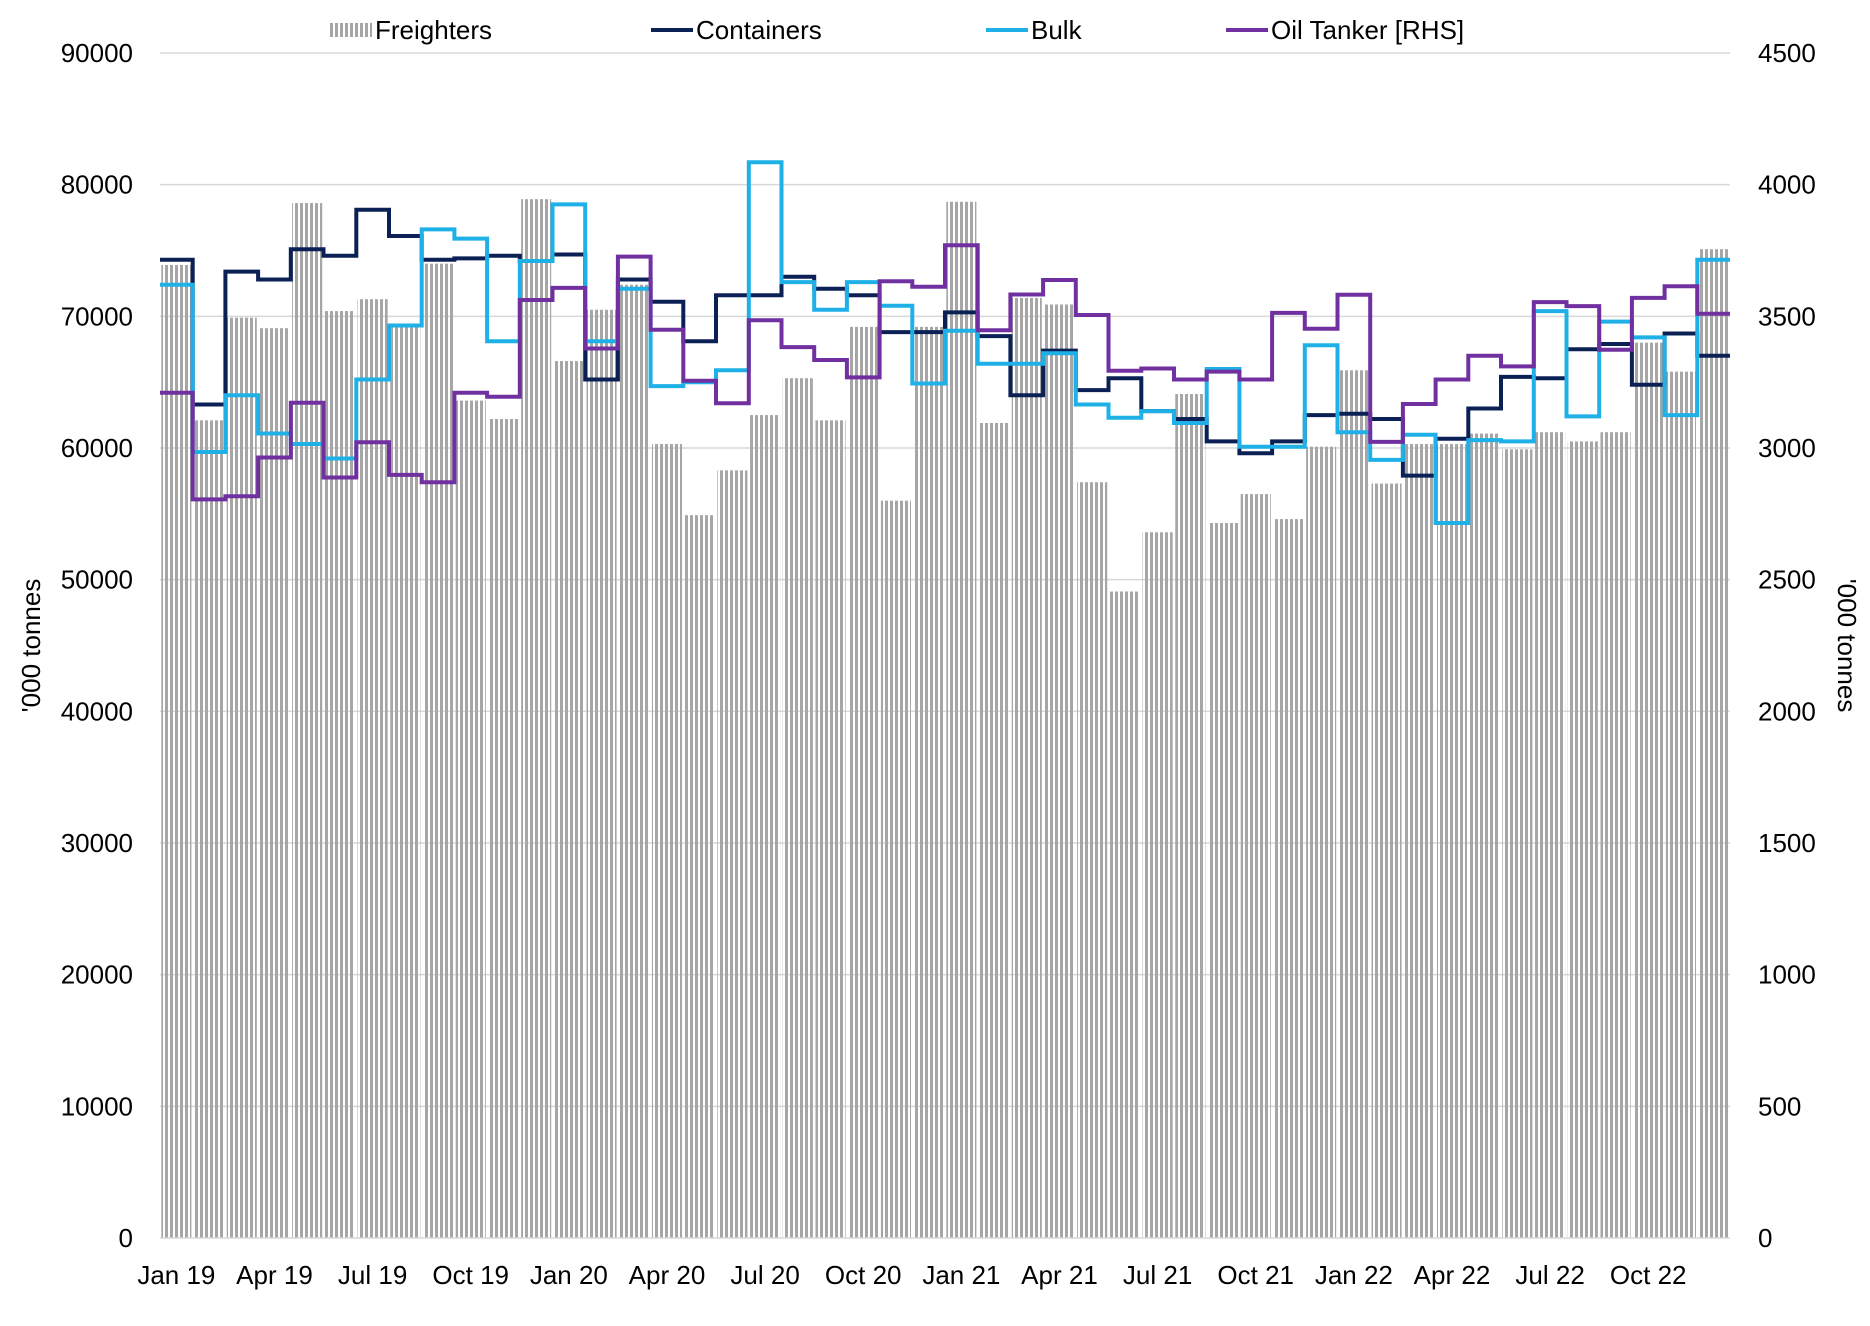  What do you see at coordinates (176, 1275) in the screenshot?
I see `x-tick-label: Jan 19` at bounding box center [176, 1275].